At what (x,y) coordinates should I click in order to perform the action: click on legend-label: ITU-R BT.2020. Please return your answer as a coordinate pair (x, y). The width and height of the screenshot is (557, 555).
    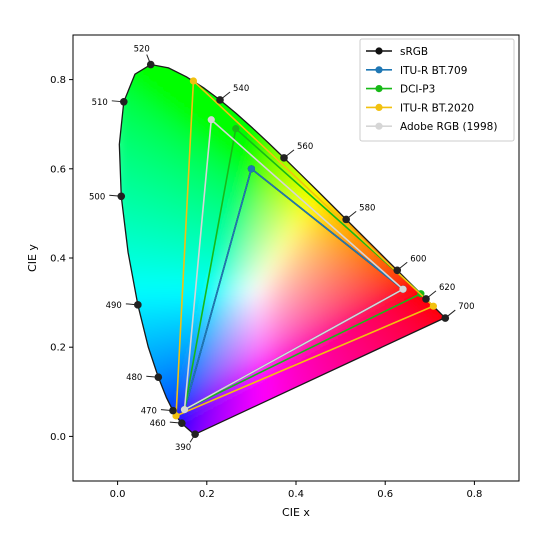
    Looking at the image, I should click on (437, 108).